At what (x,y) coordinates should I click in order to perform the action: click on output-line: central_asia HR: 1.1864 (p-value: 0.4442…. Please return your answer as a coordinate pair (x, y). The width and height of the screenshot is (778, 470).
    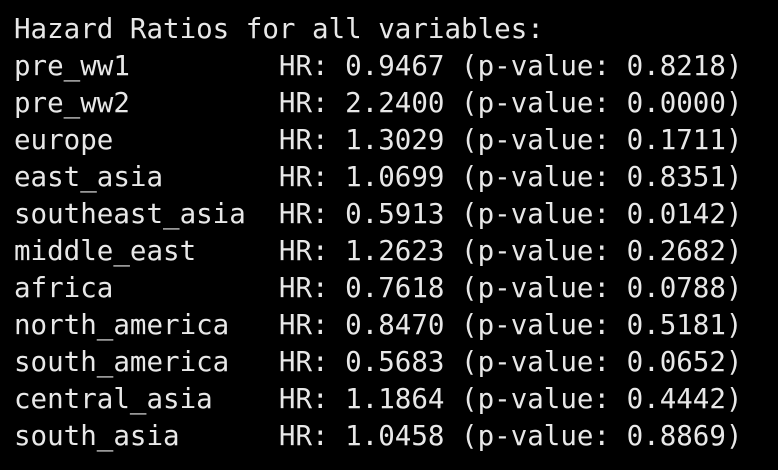
    Looking at the image, I should click on (378, 399).